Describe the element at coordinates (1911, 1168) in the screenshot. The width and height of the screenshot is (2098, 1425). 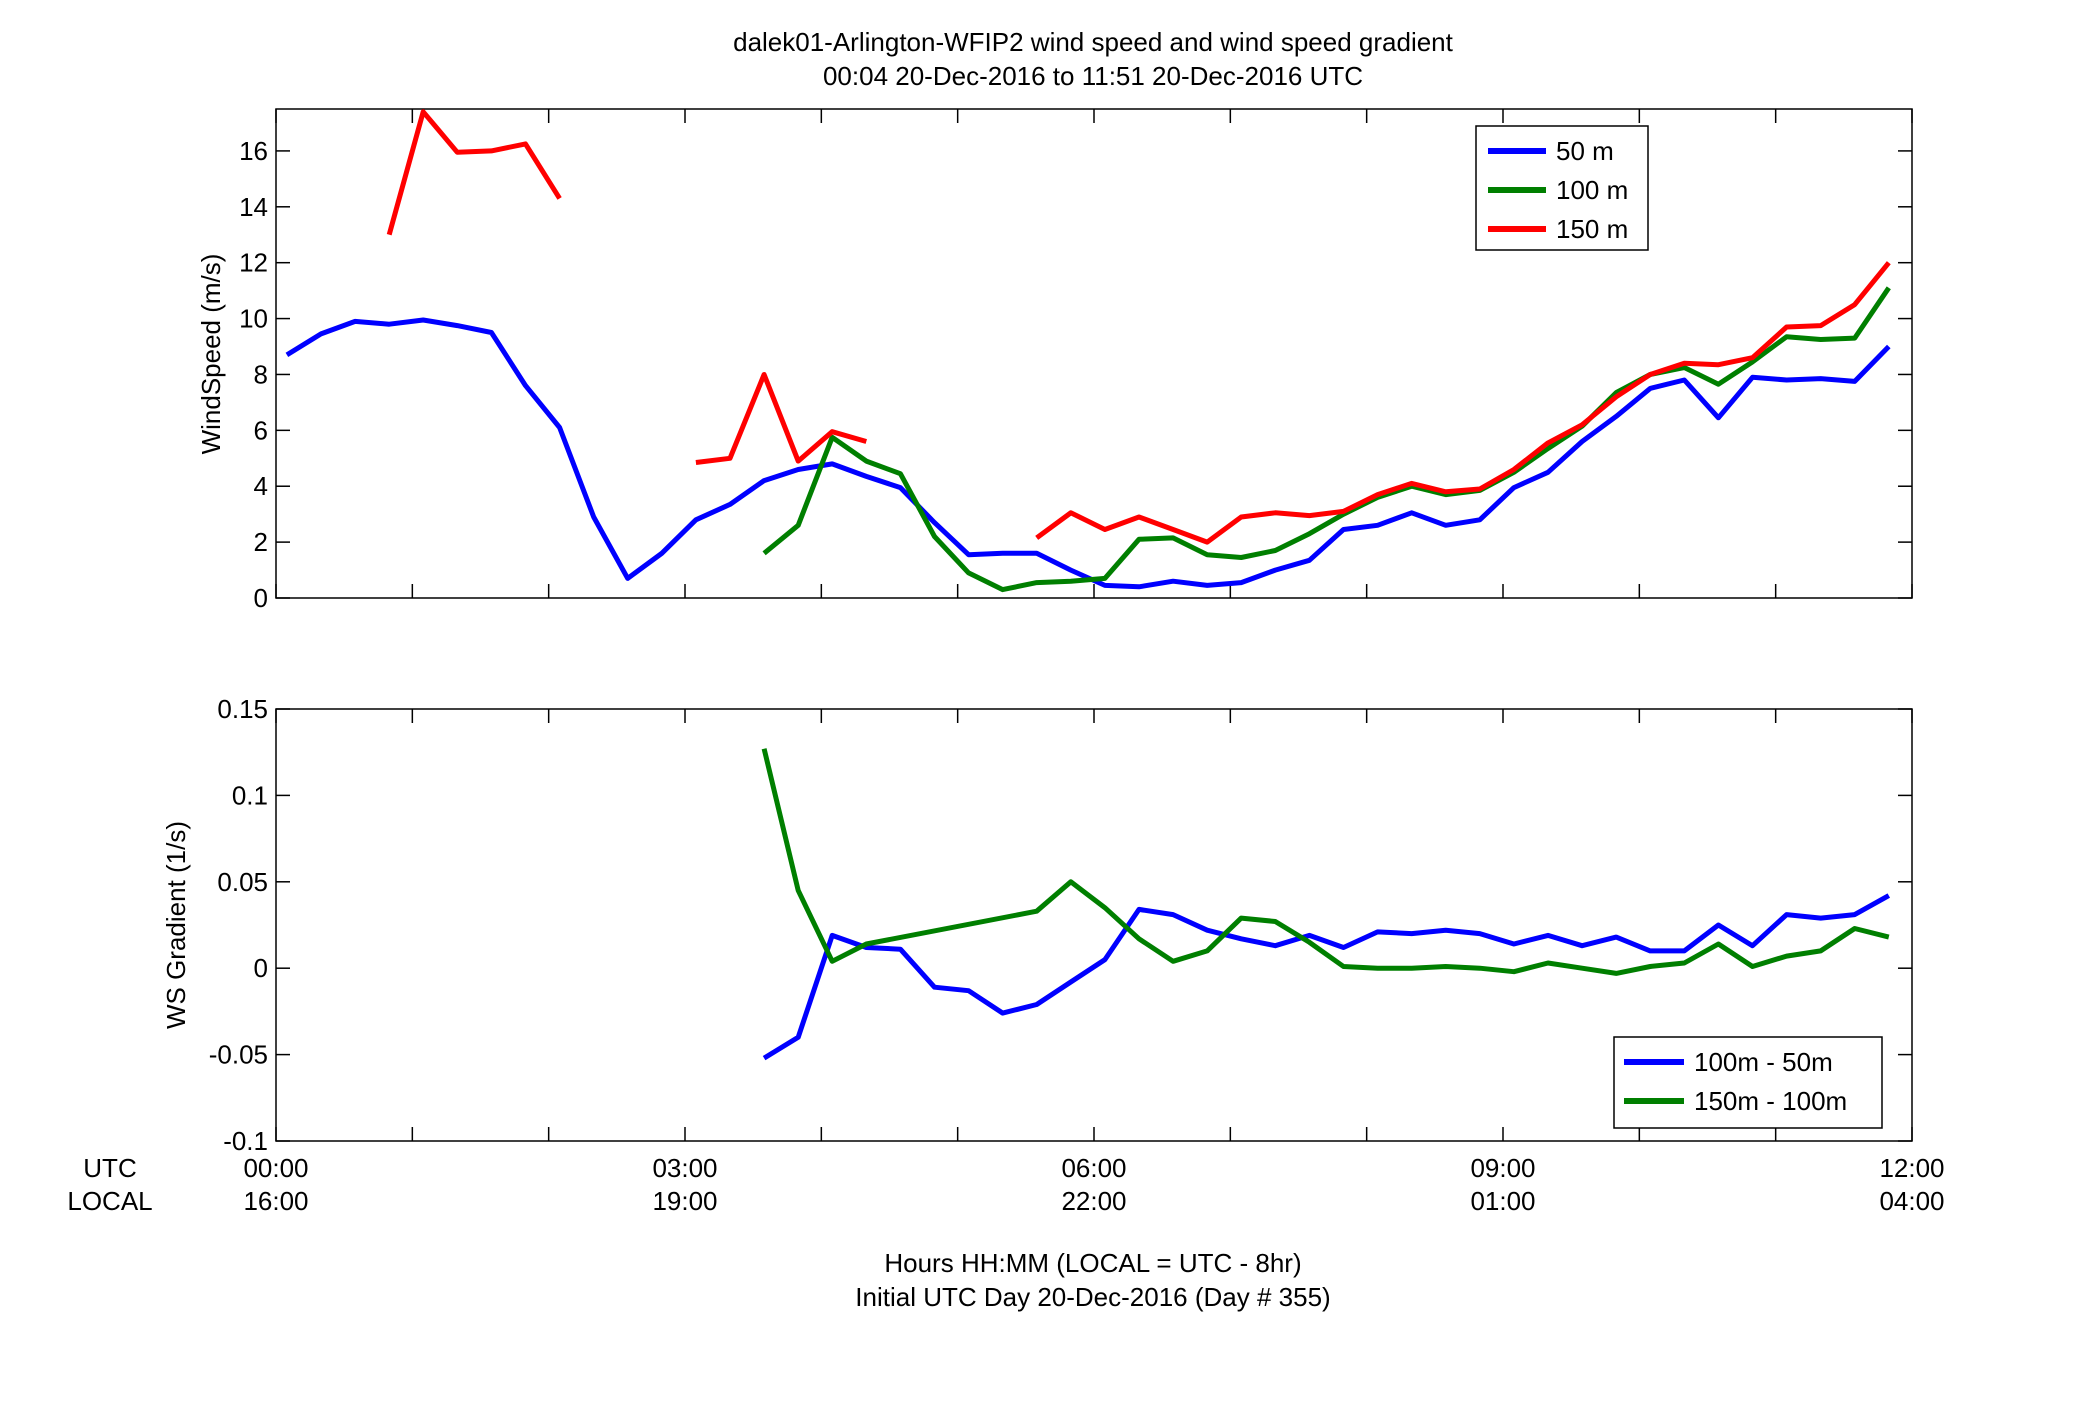
I see `x-tick-label-utc: 12:00` at that location.